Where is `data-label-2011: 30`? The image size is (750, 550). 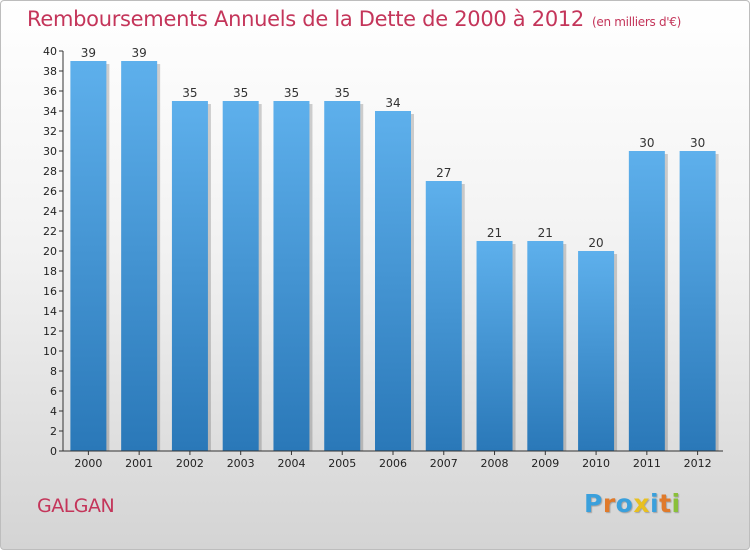
data-label-2011: 30 is located at coordinates (646, 143).